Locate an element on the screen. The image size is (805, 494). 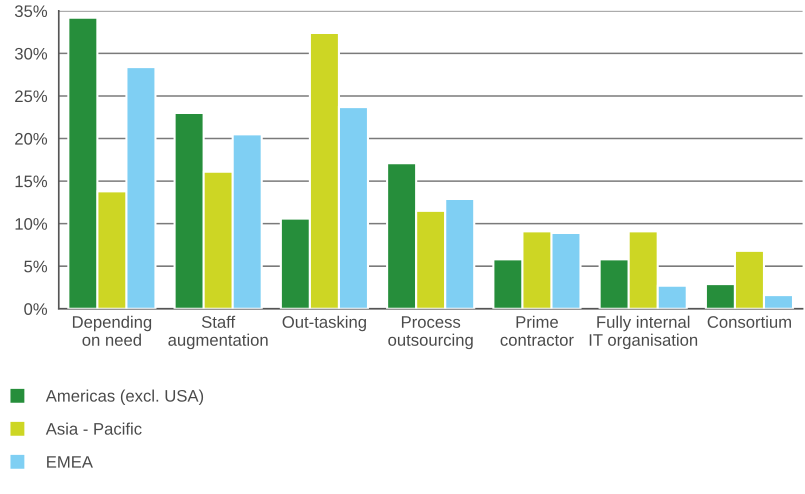
y-tick-label: 25% is located at coordinates (31, 96).